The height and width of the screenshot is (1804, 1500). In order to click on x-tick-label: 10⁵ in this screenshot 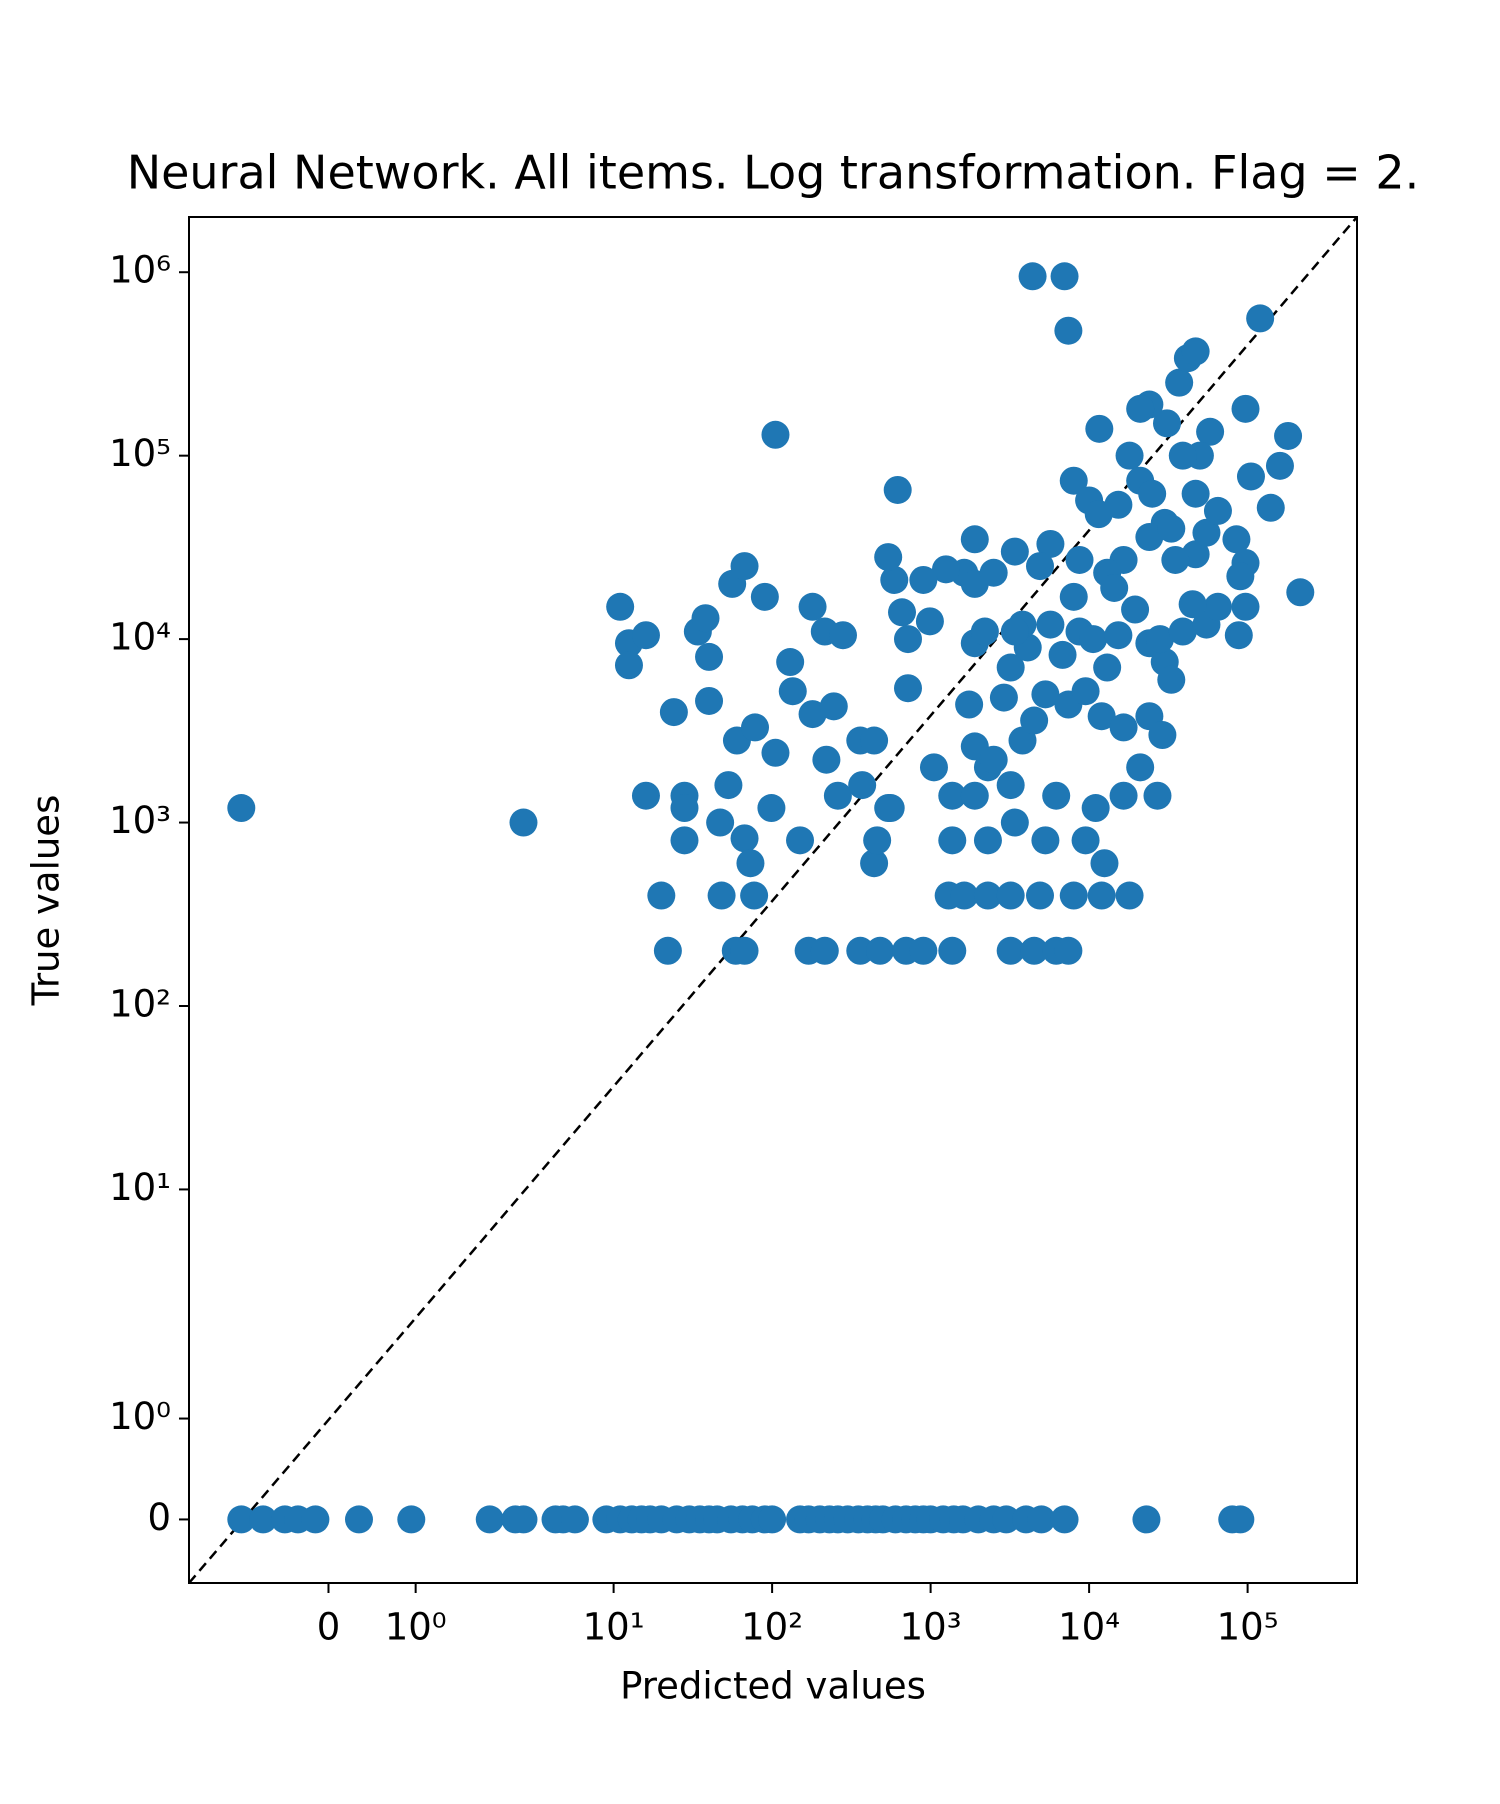, I will do `click(1248, 1627)`.